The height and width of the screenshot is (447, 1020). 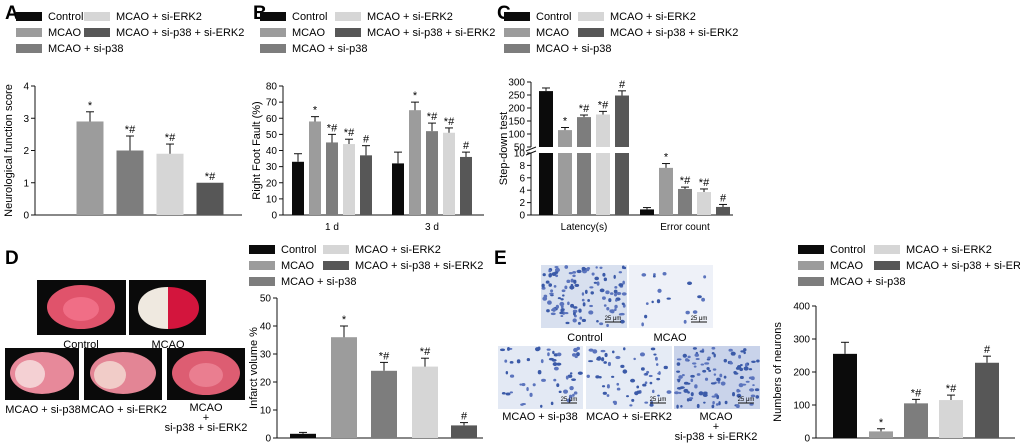 I want to click on chart-a-sig-3: *#, so click(x=210, y=177).